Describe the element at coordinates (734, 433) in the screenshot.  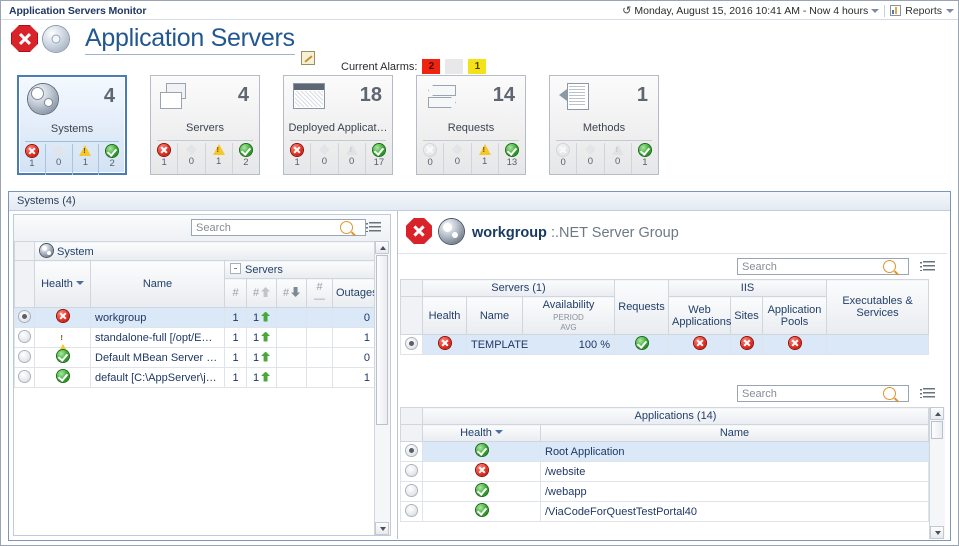
I see `applications-col-name: Name` at that location.